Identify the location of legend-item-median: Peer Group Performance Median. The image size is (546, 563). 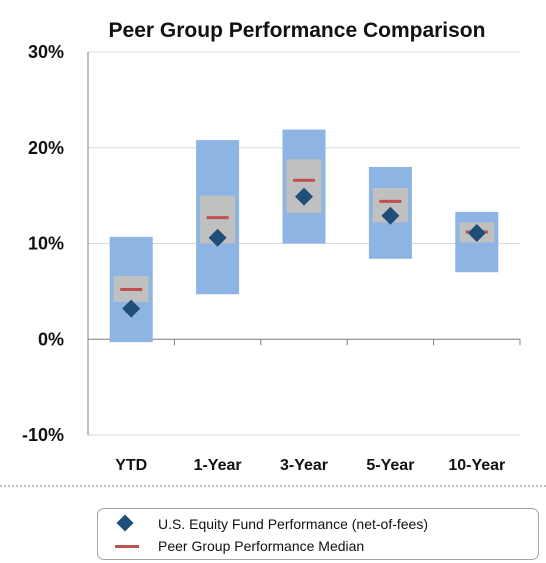
(318, 546).